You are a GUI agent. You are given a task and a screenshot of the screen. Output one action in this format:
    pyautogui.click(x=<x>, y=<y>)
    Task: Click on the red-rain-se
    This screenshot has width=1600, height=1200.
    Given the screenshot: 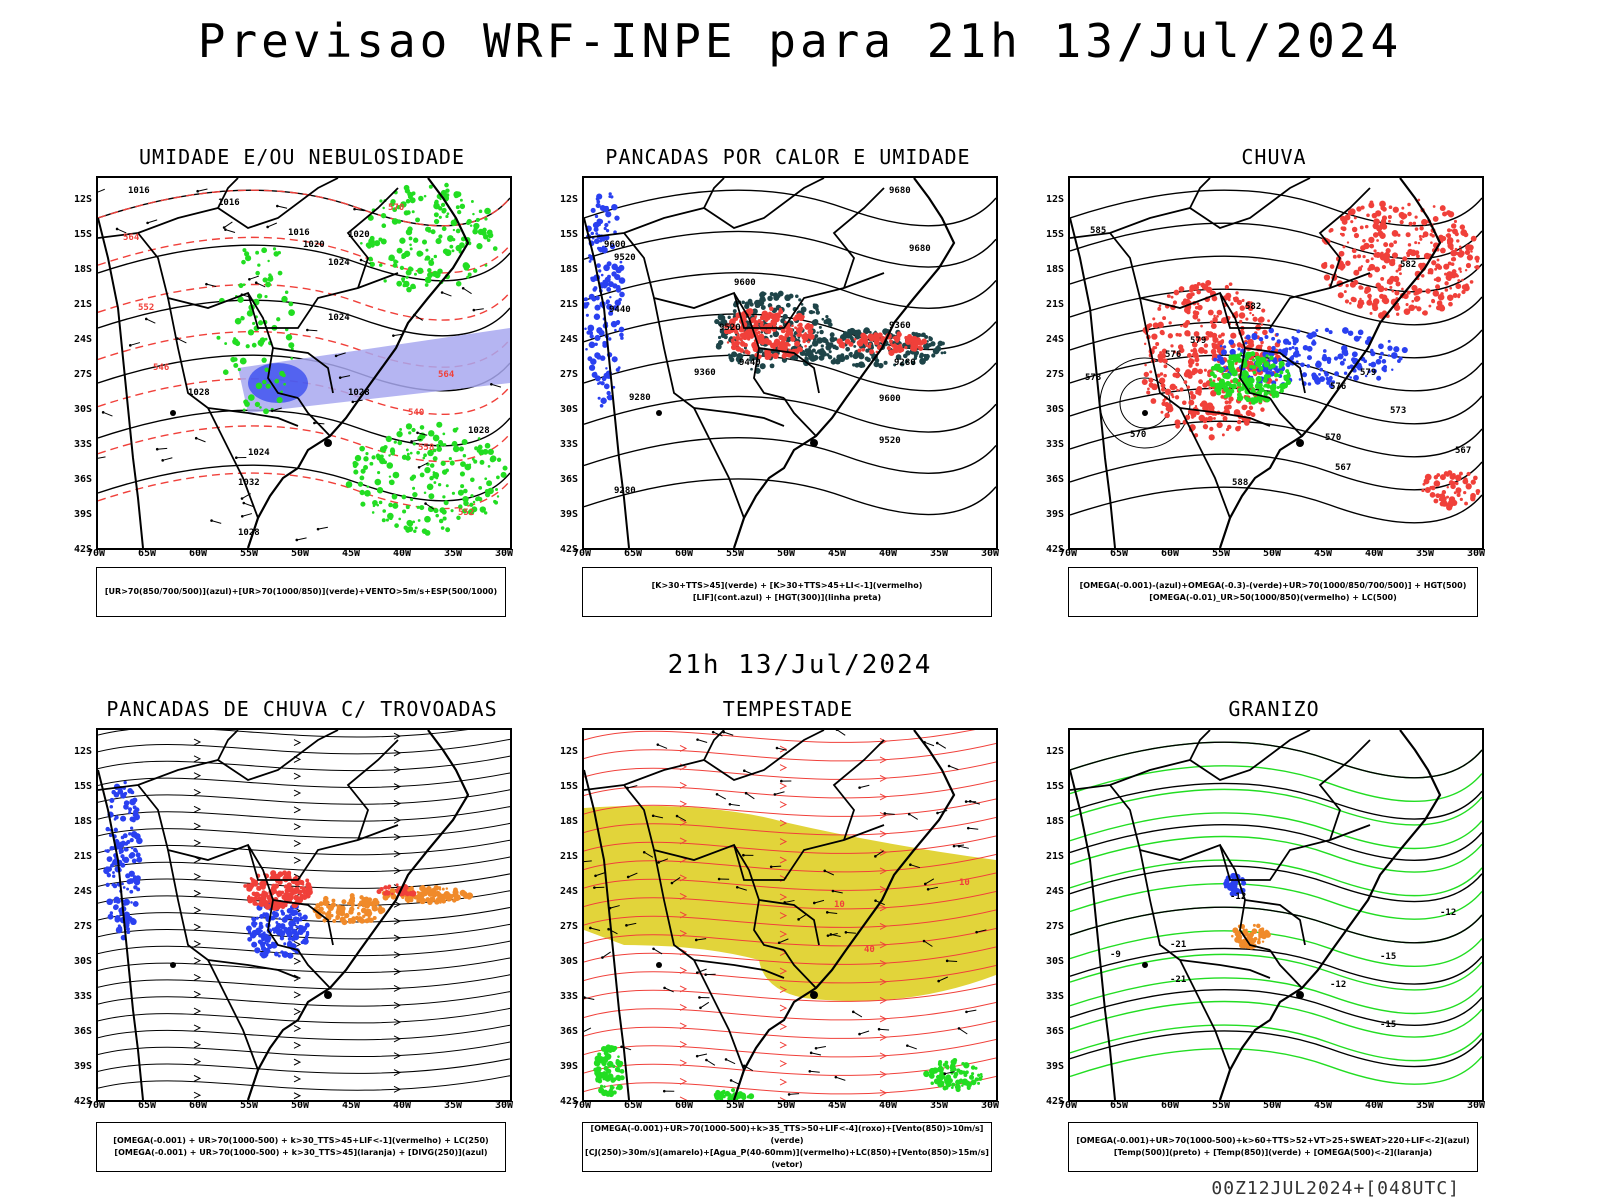 What is the action you would take?
    pyautogui.click(x=1451, y=490)
    